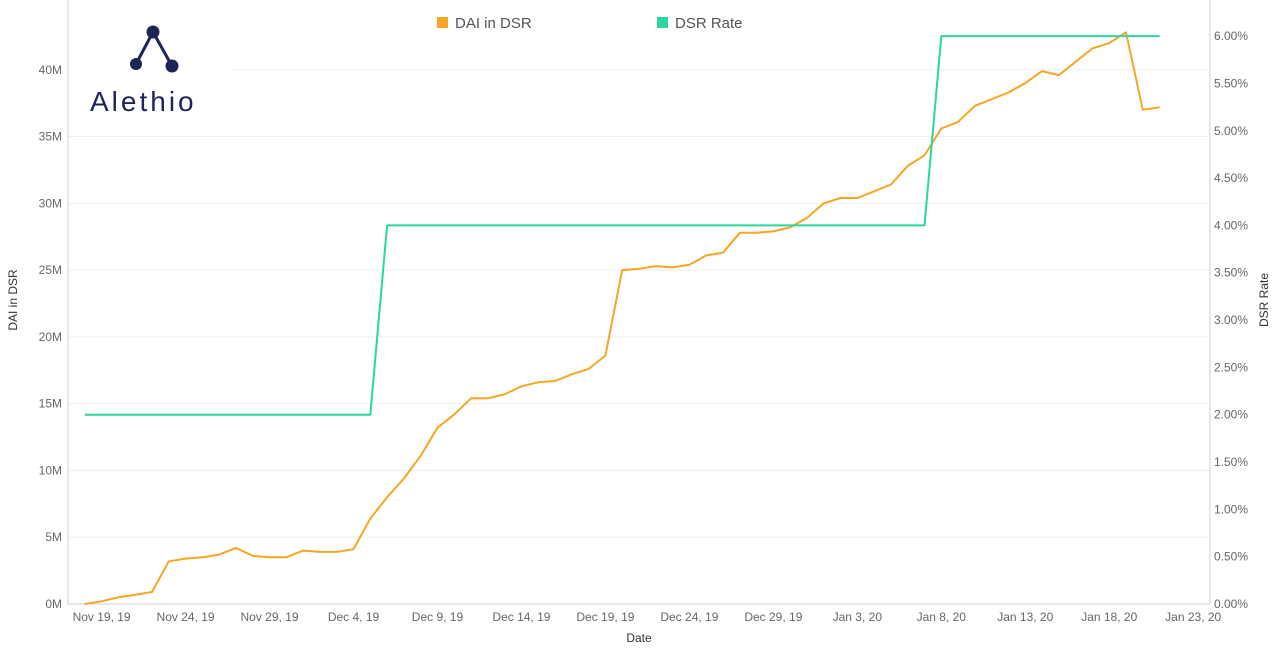  Describe the element at coordinates (1231, 509) in the screenshot. I see `y-right-tick-label: 1.00%` at that location.